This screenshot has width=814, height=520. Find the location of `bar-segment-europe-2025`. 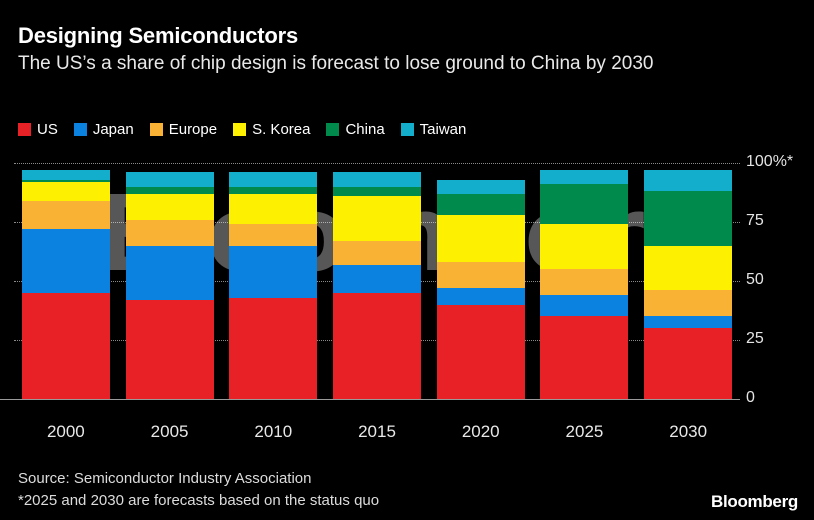

bar-segment-europe-2025 is located at coordinates (584, 282).